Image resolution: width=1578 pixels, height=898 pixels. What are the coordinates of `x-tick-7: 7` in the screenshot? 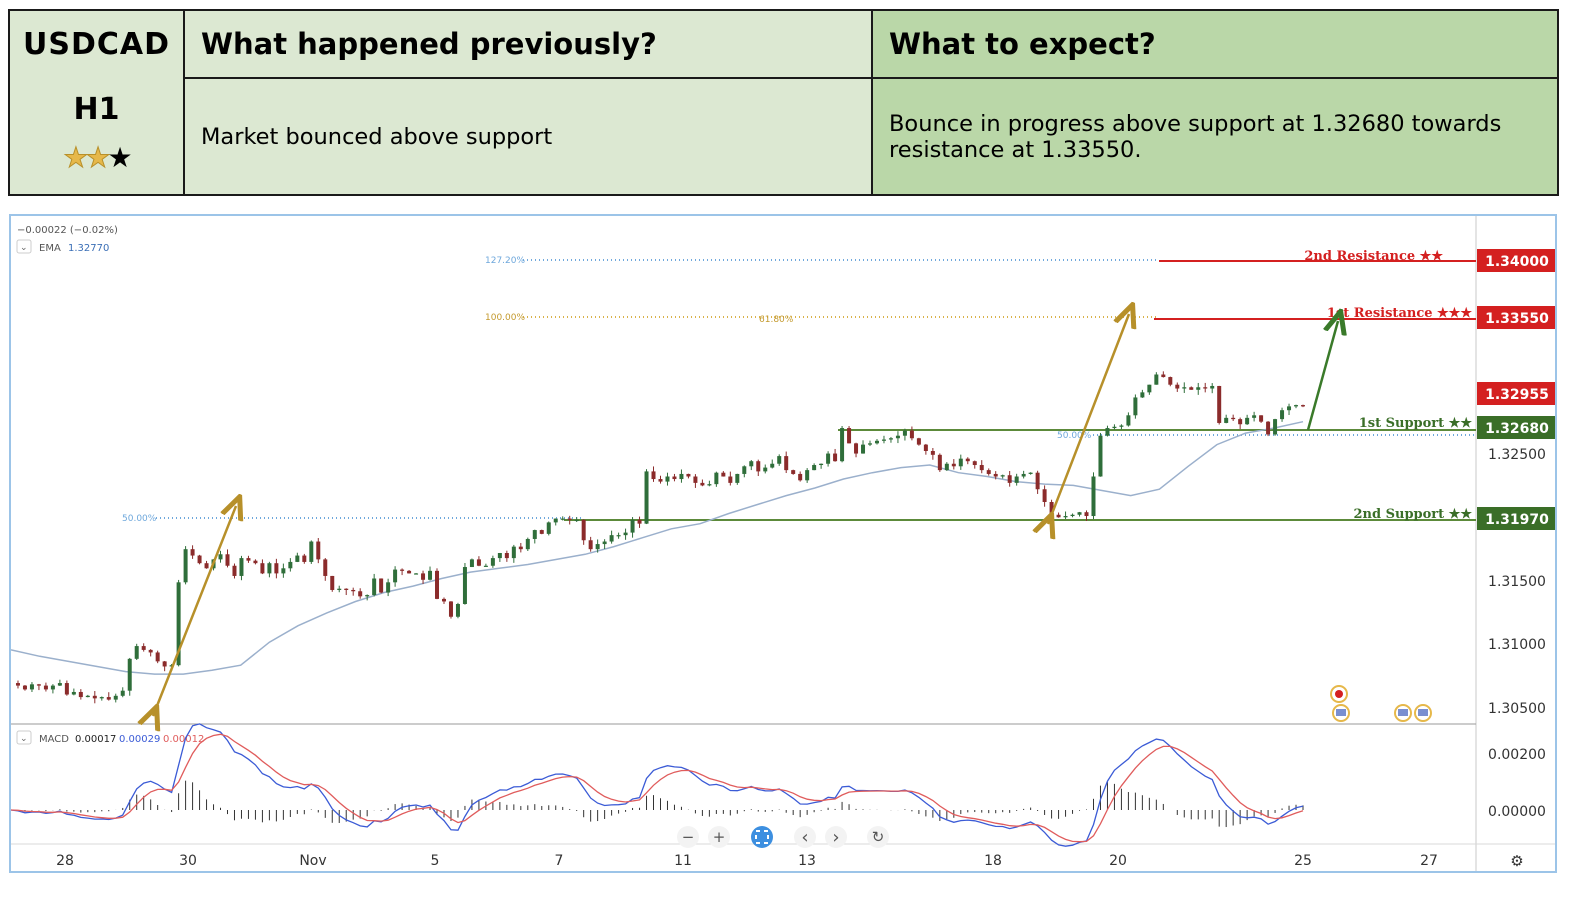 It's located at (559, 861).